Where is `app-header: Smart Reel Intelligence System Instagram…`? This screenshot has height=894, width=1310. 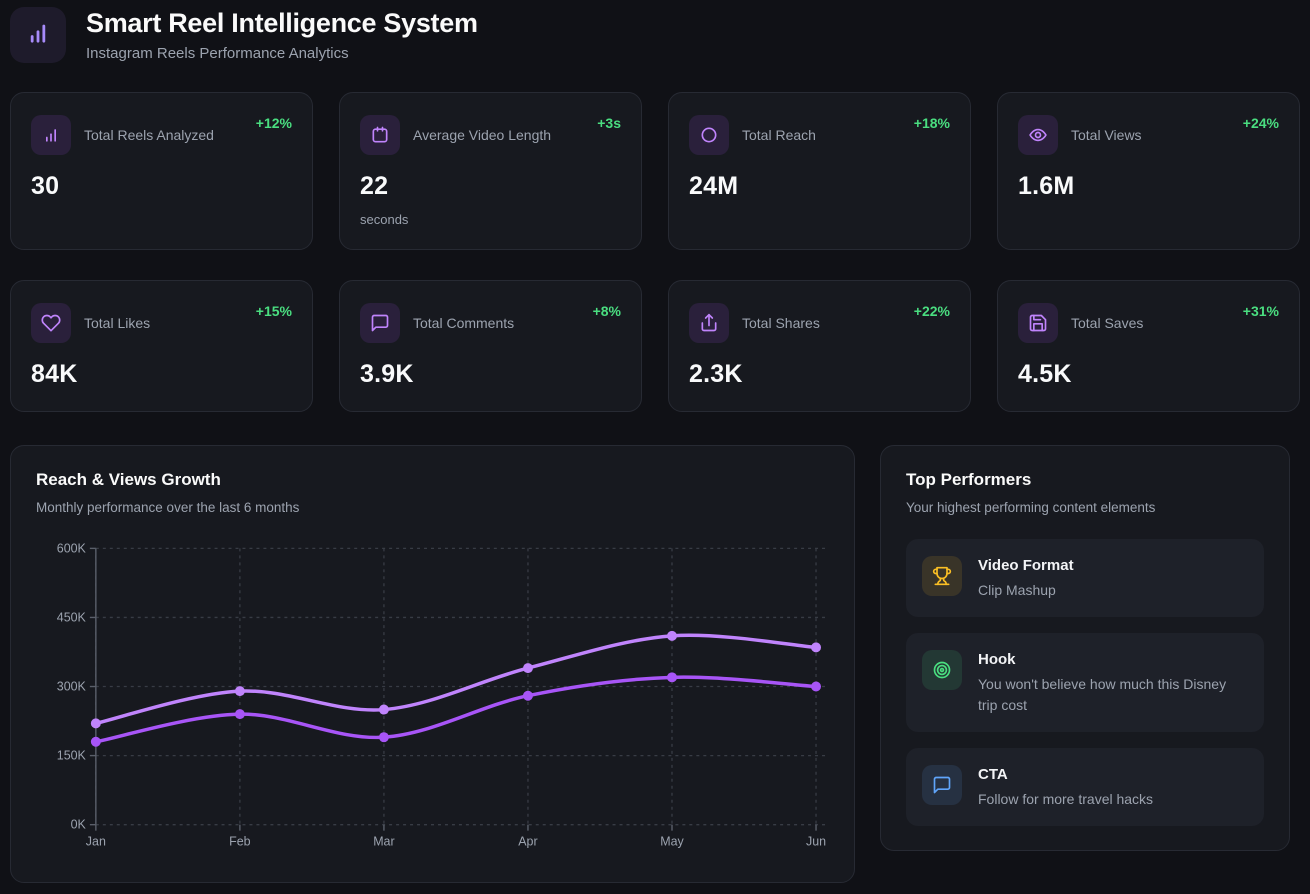
app-header: Smart Reel Intelligence System Instagram… is located at coordinates (655, 35).